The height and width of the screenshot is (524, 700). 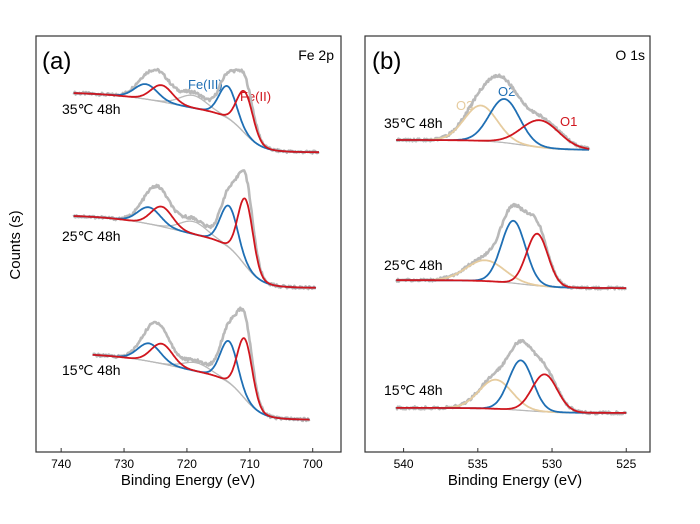 I want to click on x-tick-label: 730, so click(x=124, y=464).